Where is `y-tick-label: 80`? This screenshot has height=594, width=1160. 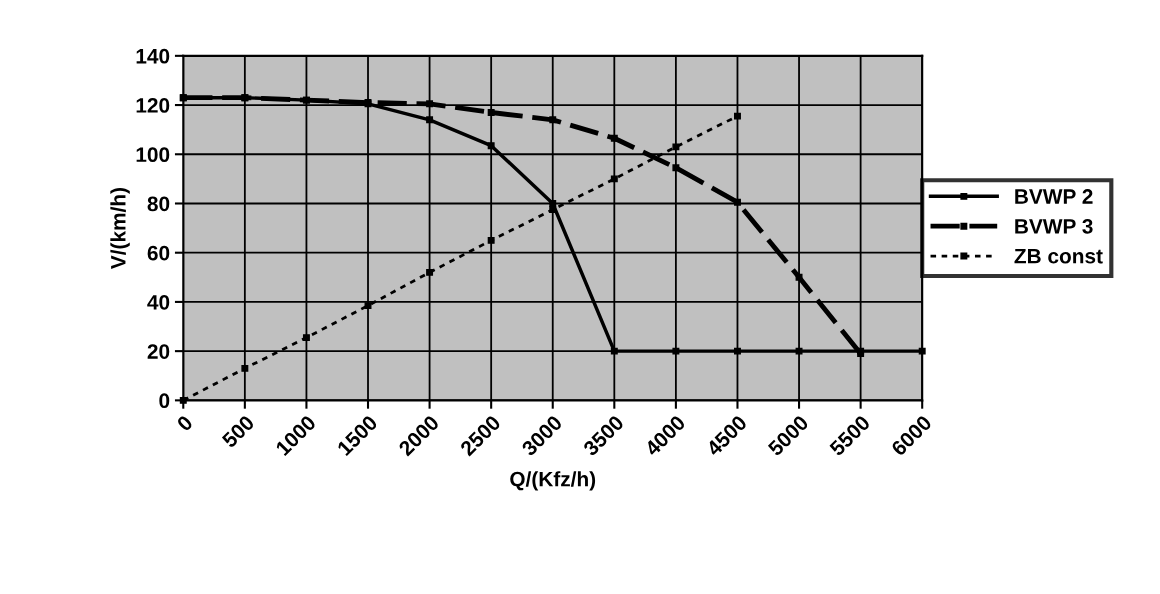
y-tick-label: 80 is located at coordinates (158, 204).